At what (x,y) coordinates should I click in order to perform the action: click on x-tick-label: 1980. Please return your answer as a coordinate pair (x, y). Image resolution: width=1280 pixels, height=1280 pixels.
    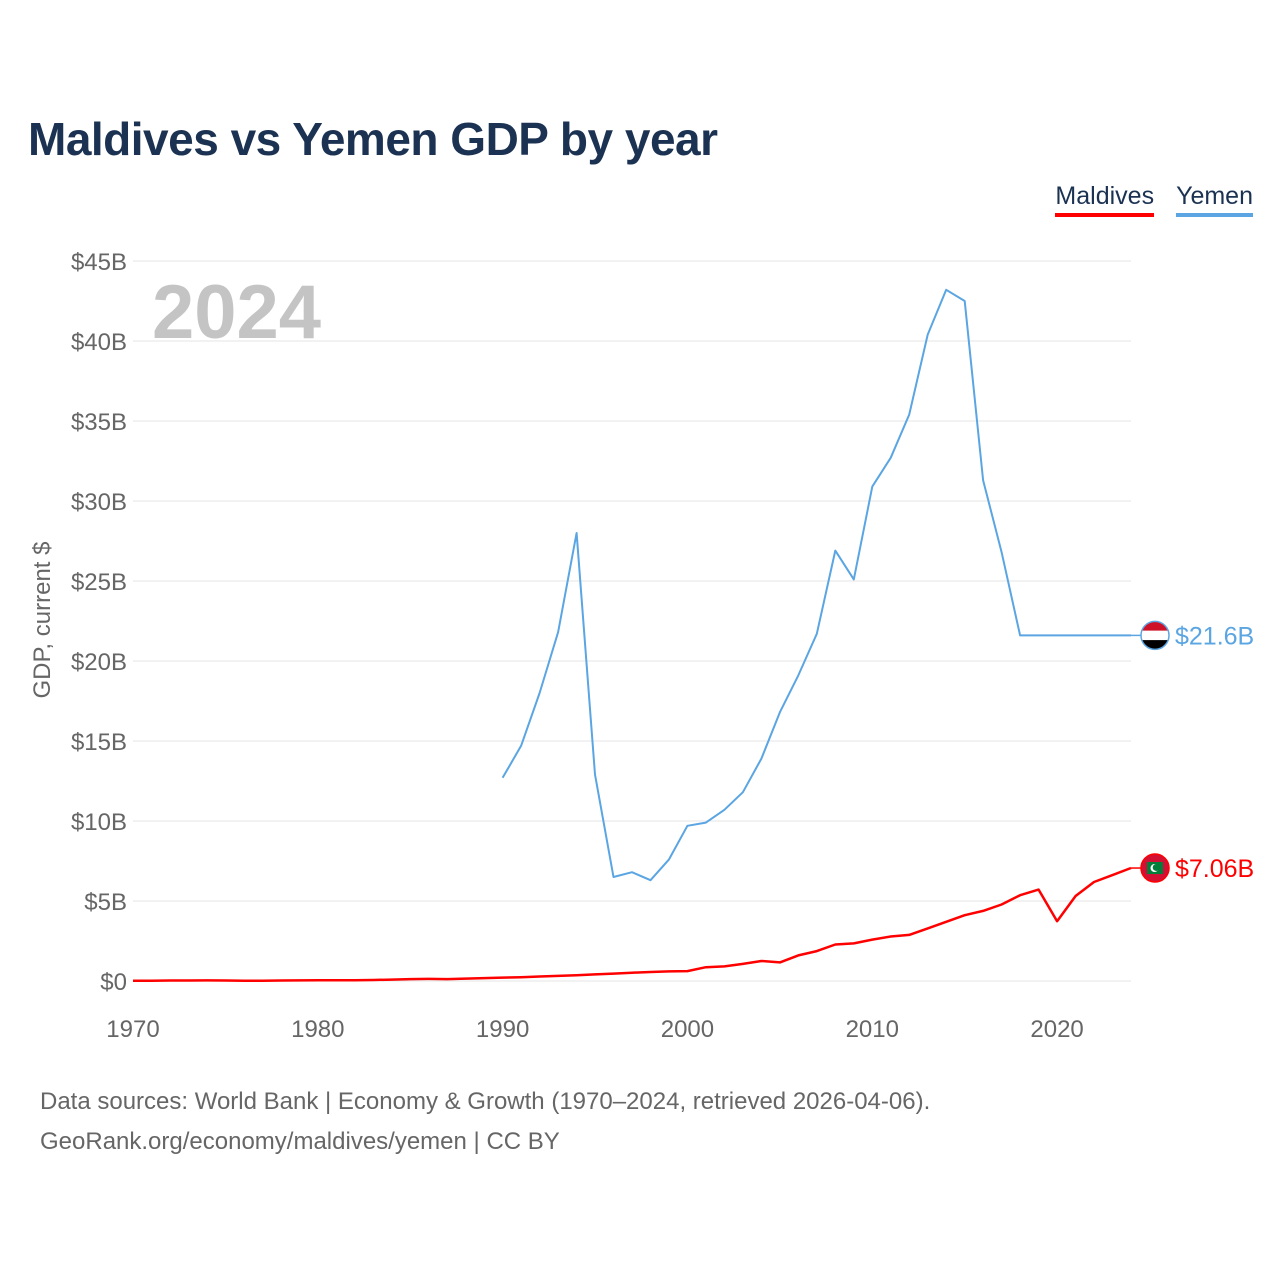
    Looking at the image, I should click on (317, 1029).